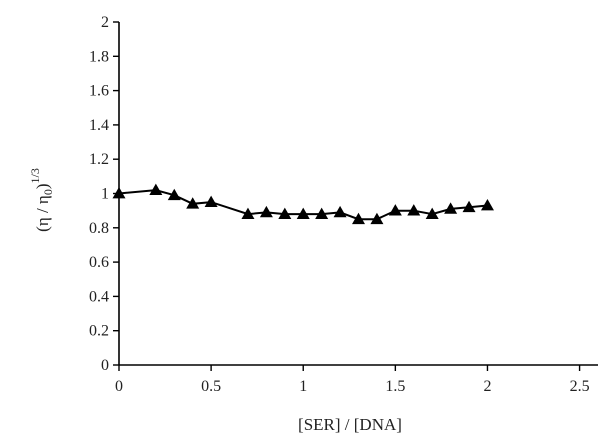 The image size is (600, 438). I want to click on y-axis-label-base: (η / η, so click(42, 213).